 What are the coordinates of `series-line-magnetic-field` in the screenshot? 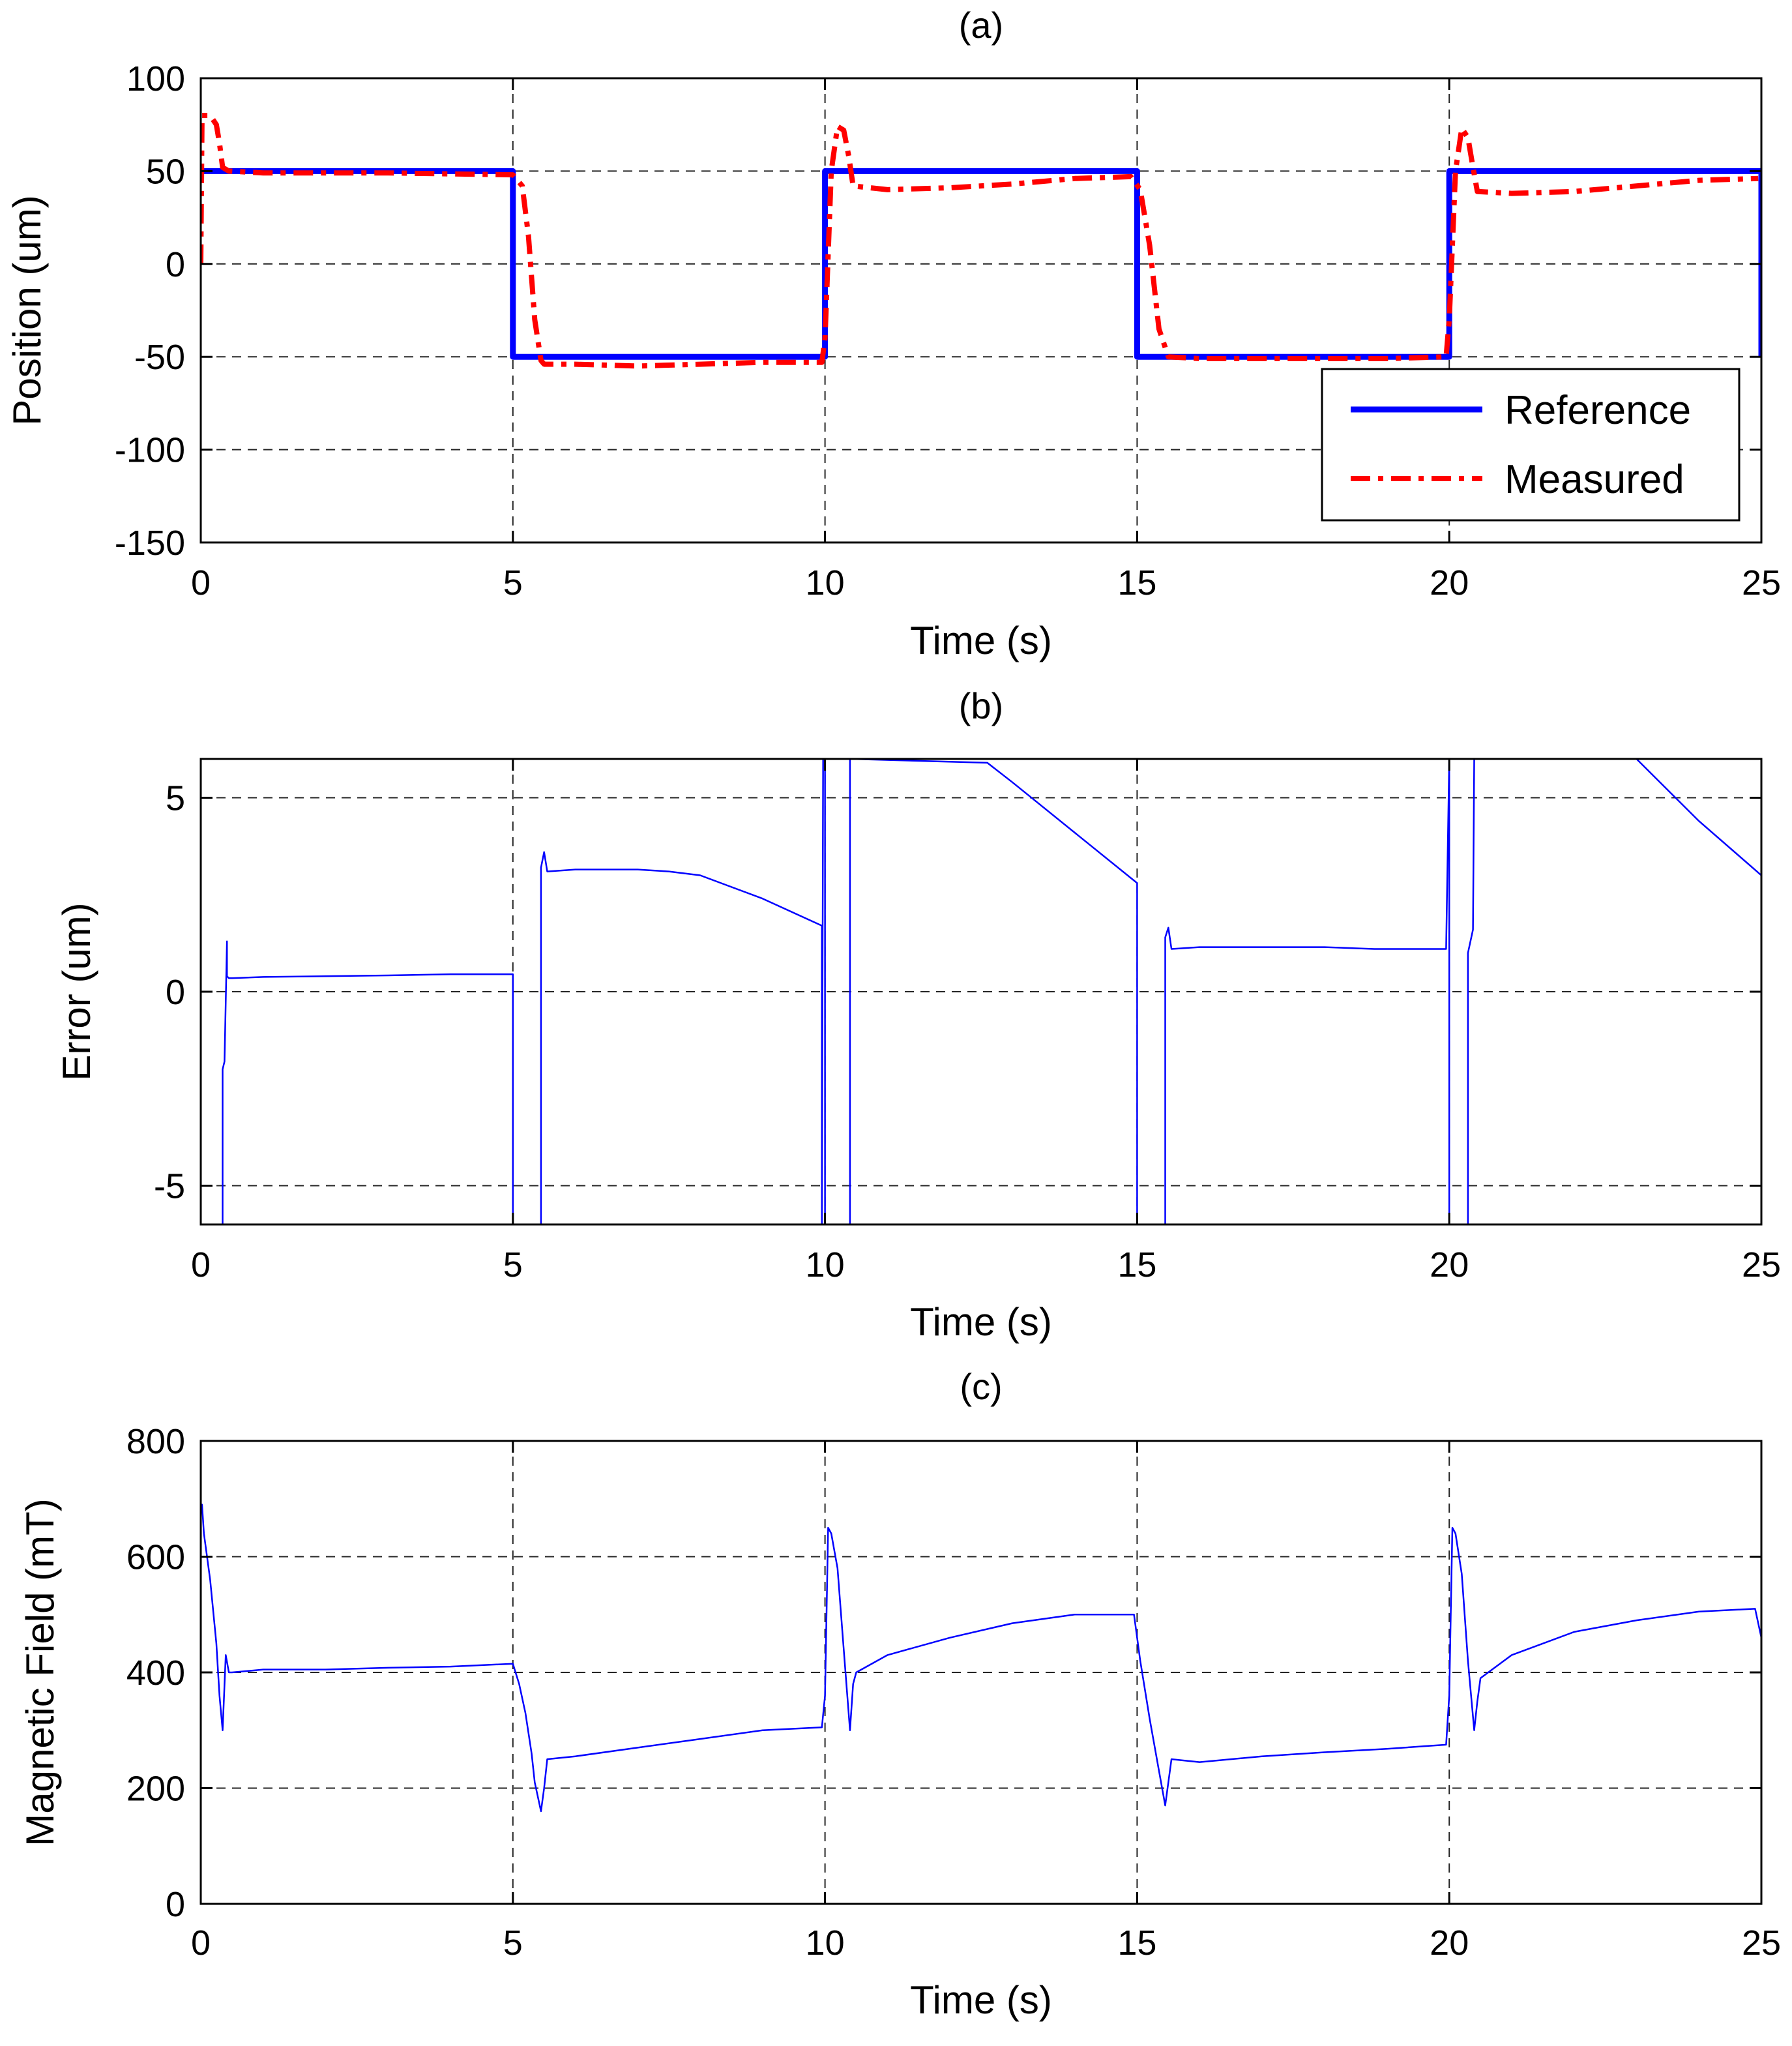 It's located at (981, 1658).